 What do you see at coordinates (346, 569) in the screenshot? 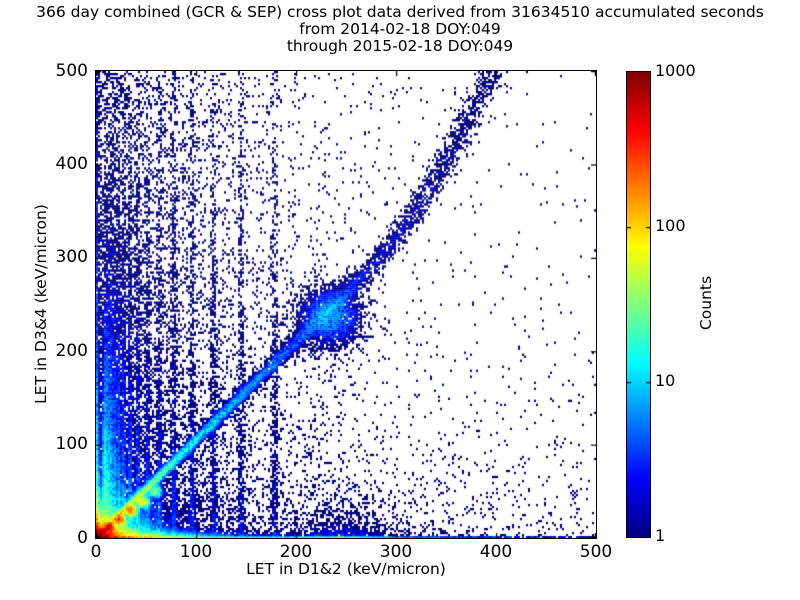
I see `x-axis-label: LET in D1&2 (keV/micron)` at bounding box center [346, 569].